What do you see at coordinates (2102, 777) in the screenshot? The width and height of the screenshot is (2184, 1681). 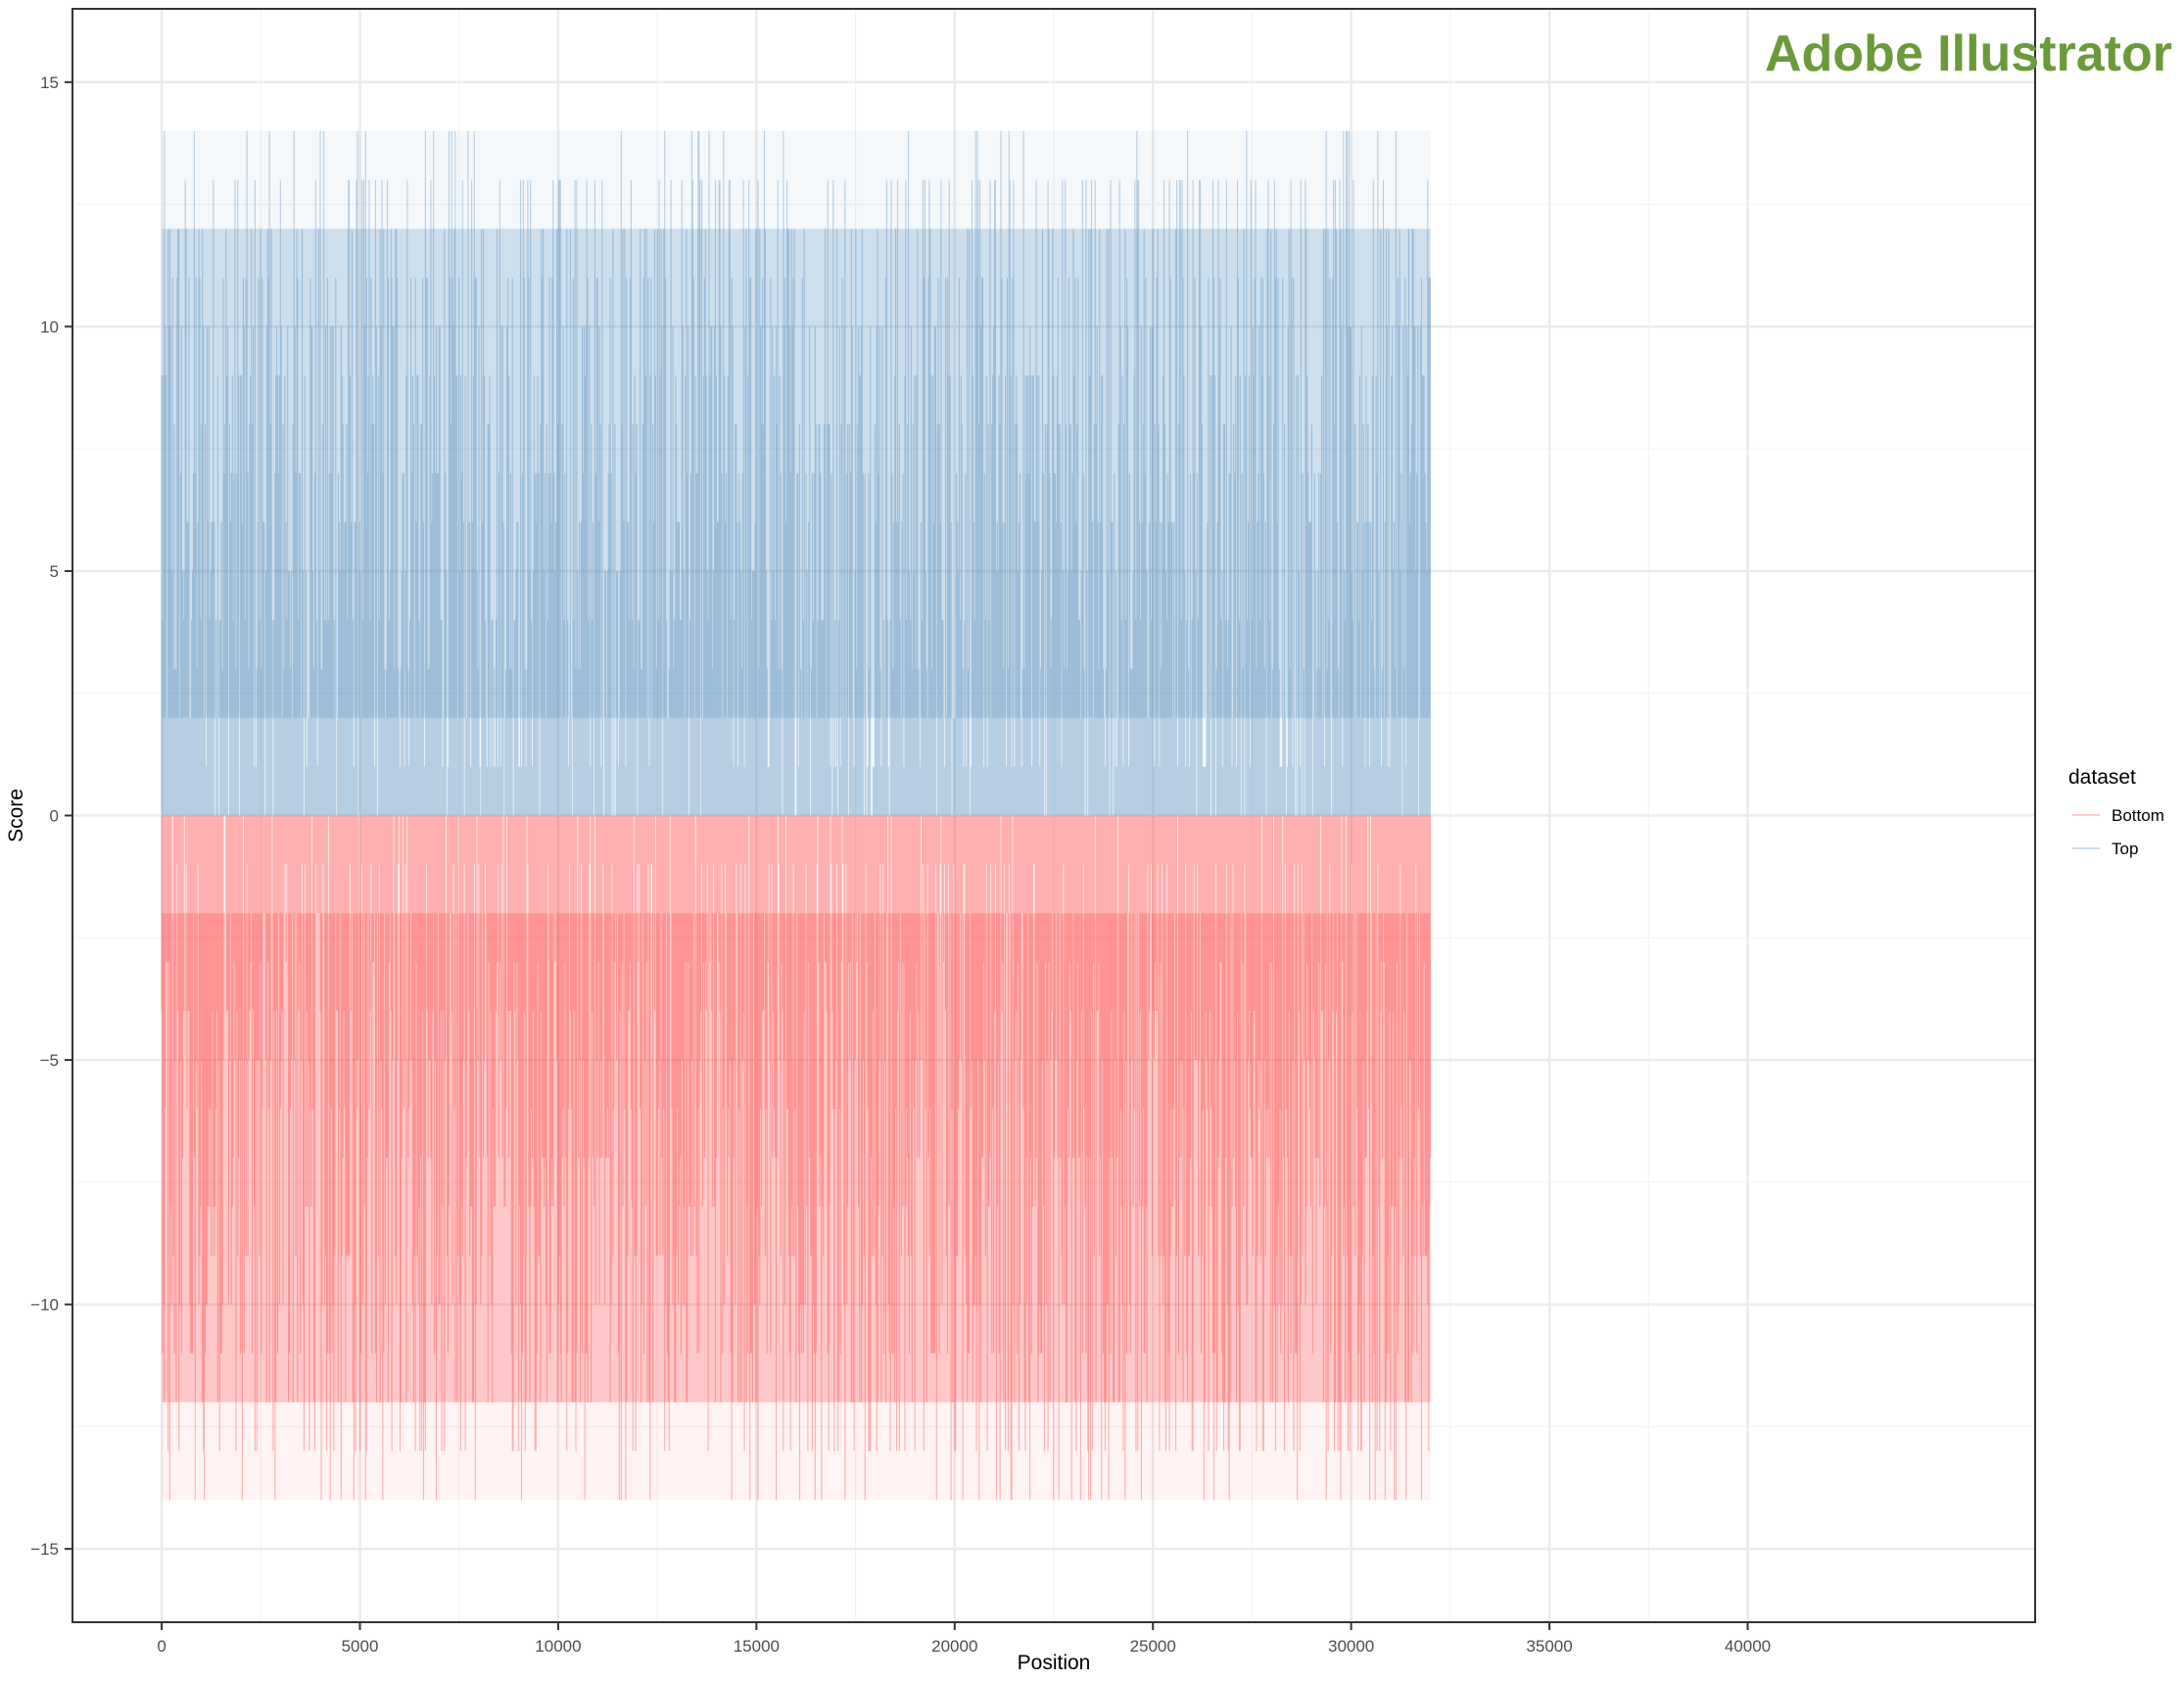 I see `legend-title: dataset` at bounding box center [2102, 777].